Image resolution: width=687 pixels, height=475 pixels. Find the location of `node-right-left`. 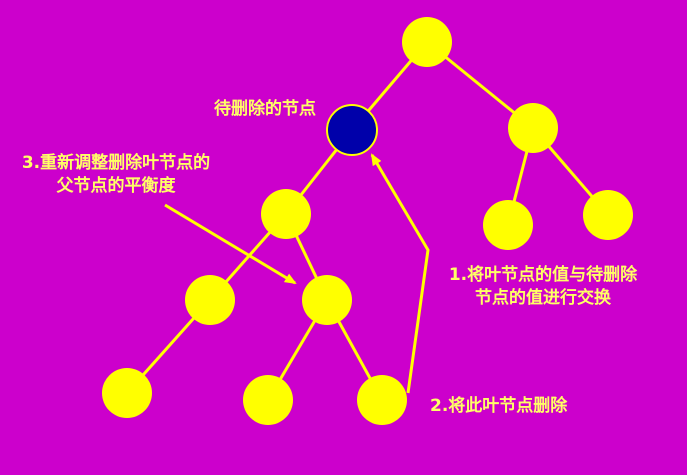

node-right-left is located at coordinates (508, 225).